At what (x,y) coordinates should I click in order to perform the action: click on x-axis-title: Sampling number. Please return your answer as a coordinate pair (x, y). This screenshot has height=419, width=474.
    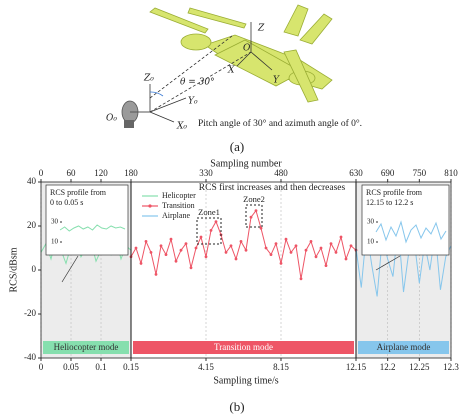
    Looking at the image, I should click on (246, 163).